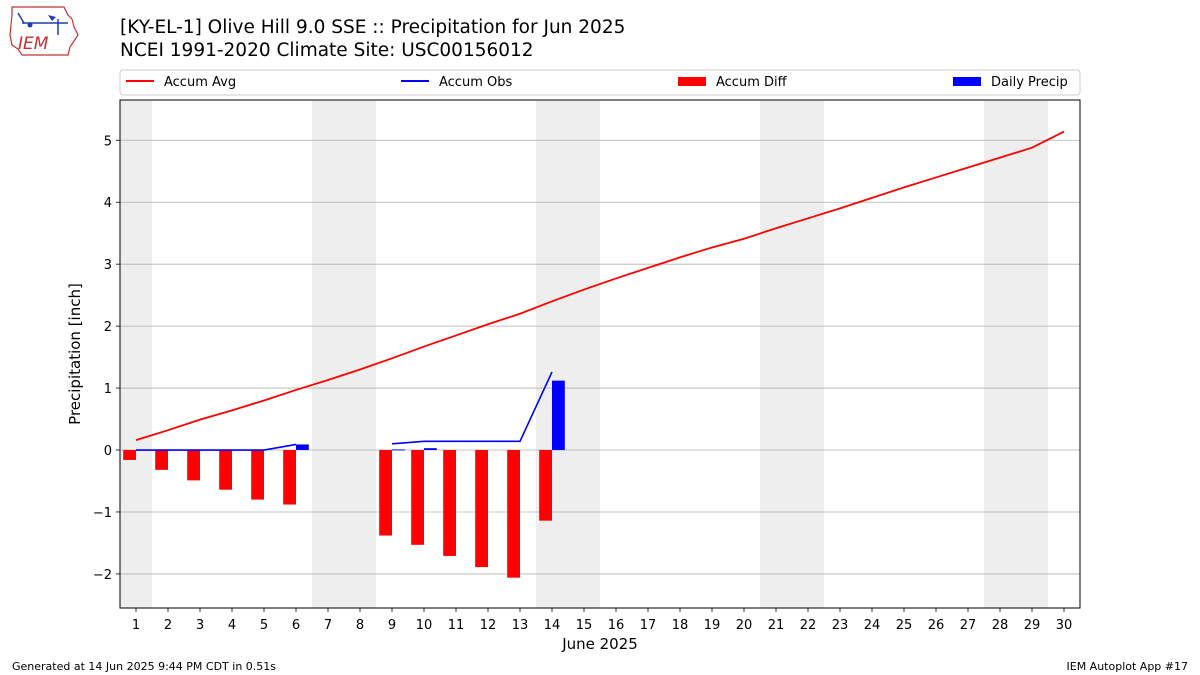 Image resolution: width=1200 pixels, height=675 pixels. I want to click on legend-accum-diff-swatch, so click(692, 81).